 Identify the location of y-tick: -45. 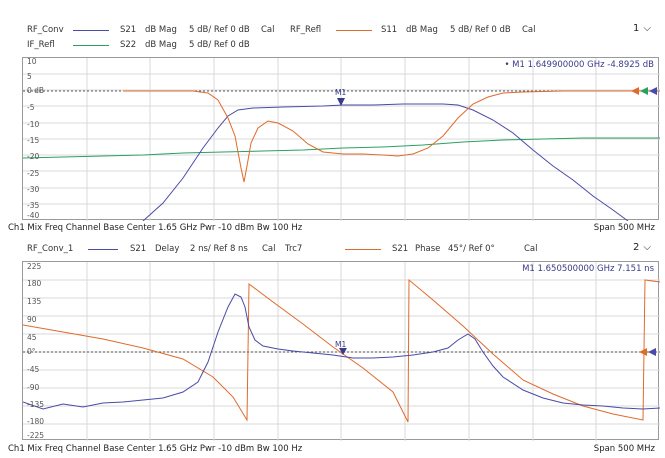
(33, 369).